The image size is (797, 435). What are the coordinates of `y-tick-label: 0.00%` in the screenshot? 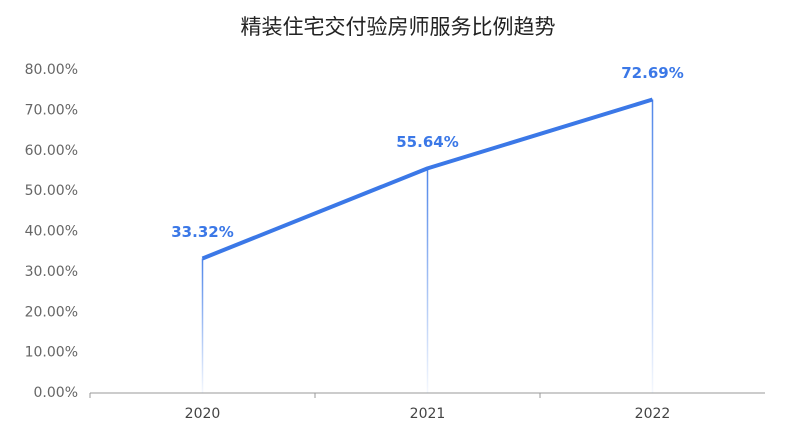 It's located at (56, 393).